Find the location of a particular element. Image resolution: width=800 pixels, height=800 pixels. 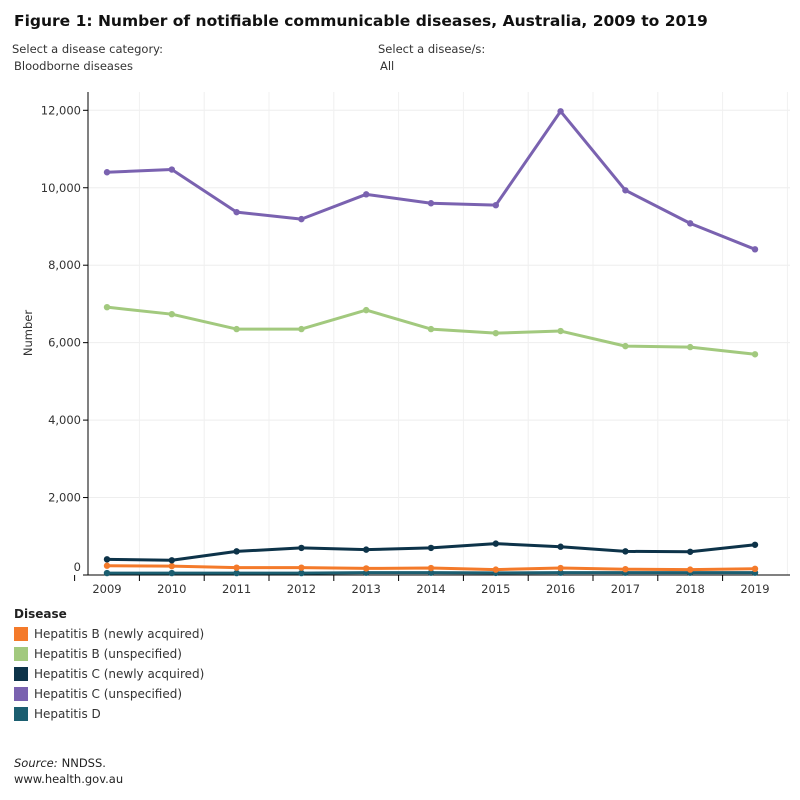

source-note: Source: NNDSS. www.health.gov.au is located at coordinates (68, 771).